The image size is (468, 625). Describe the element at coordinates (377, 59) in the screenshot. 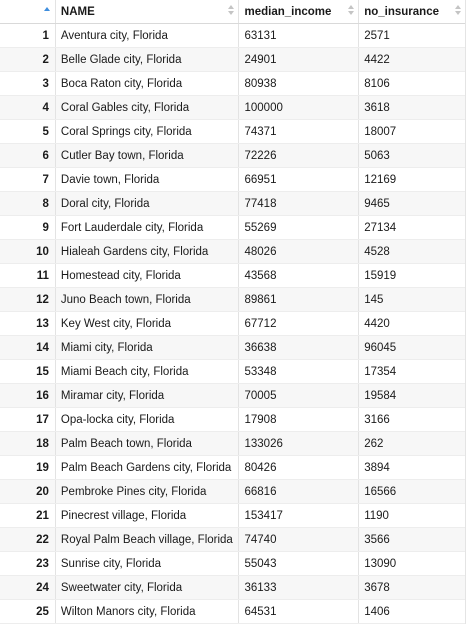

I see `no-insurance-cell: 4422` at that location.